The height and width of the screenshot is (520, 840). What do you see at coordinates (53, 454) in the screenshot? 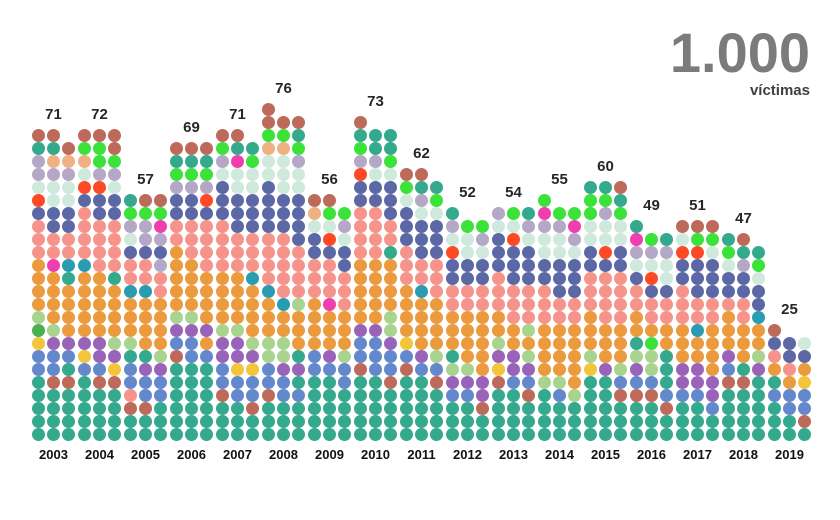
I see `year-label: 2003` at bounding box center [53, 454].